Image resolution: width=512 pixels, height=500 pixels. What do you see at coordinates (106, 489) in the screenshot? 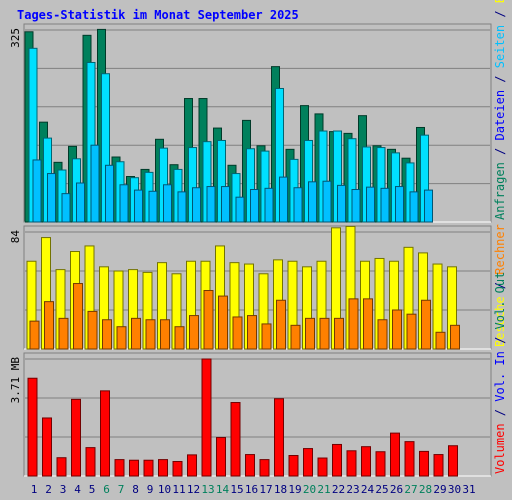
I see `x-tick-label: 6` at bounding box center [106, 489].